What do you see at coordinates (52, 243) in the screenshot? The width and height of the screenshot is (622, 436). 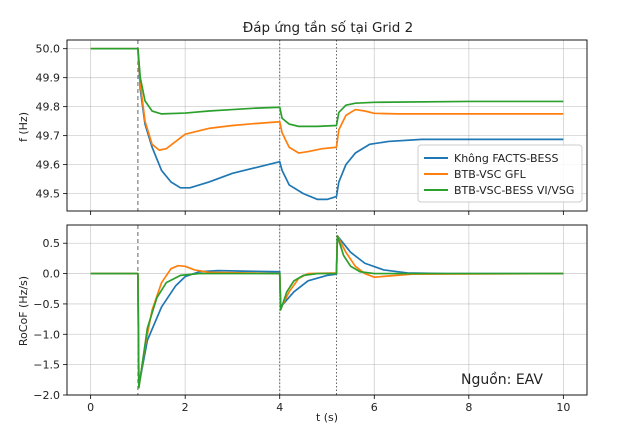 I see `y-tick-label: 0.5` at bounding box center [52, 243].